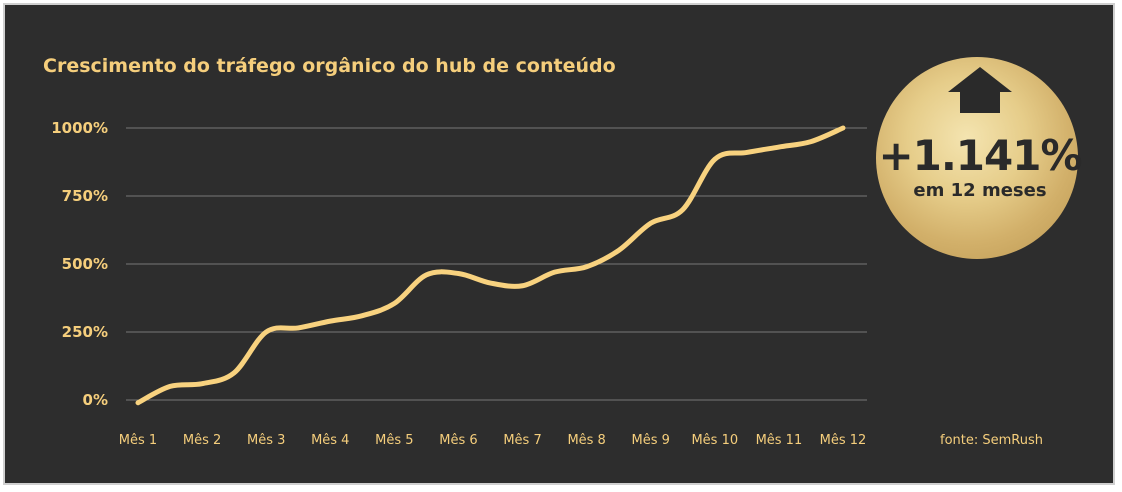 Image resolution: width=1122 pixels, height=492 pixels. I want to click on x-tick-label: Mês 8, so click(586, 440).